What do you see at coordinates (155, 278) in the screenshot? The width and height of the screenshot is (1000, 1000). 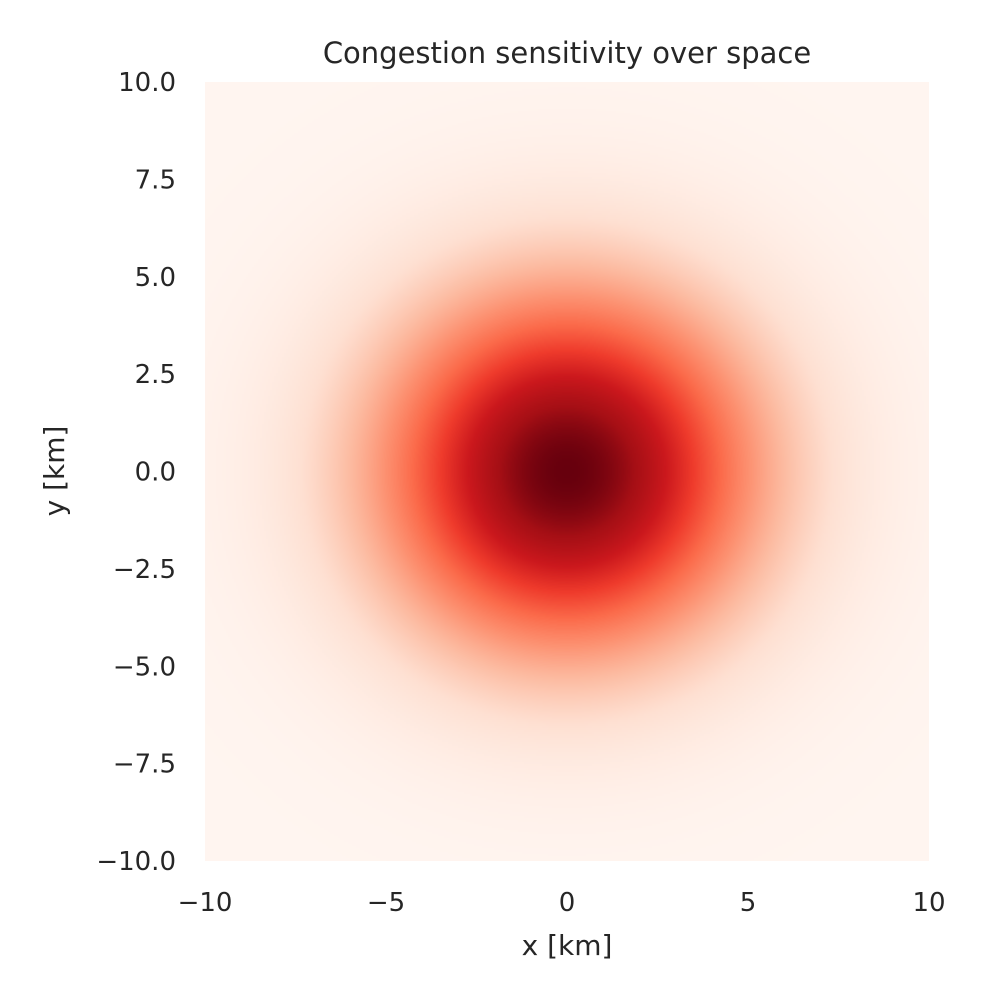 I see `y-tick-label: 5.0` at bounding box center [155, 278].